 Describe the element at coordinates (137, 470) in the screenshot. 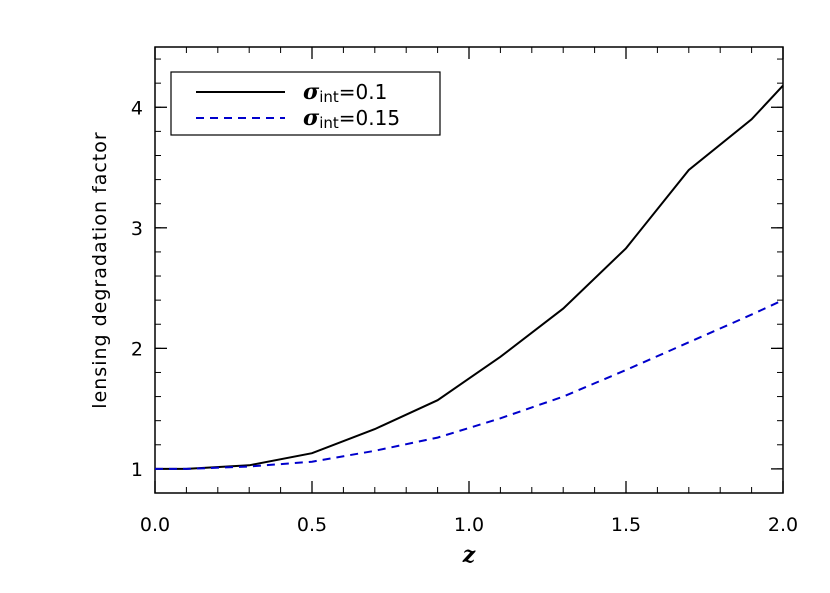

I see `y-tick-label: 1` at that location.